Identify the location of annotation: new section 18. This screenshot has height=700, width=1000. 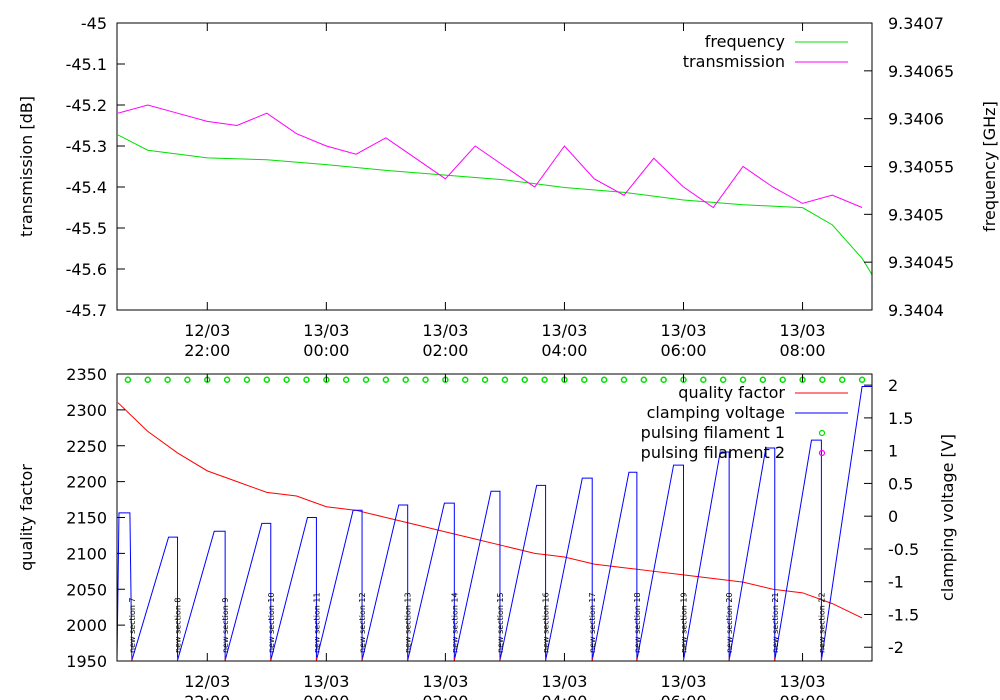
(637, 622).